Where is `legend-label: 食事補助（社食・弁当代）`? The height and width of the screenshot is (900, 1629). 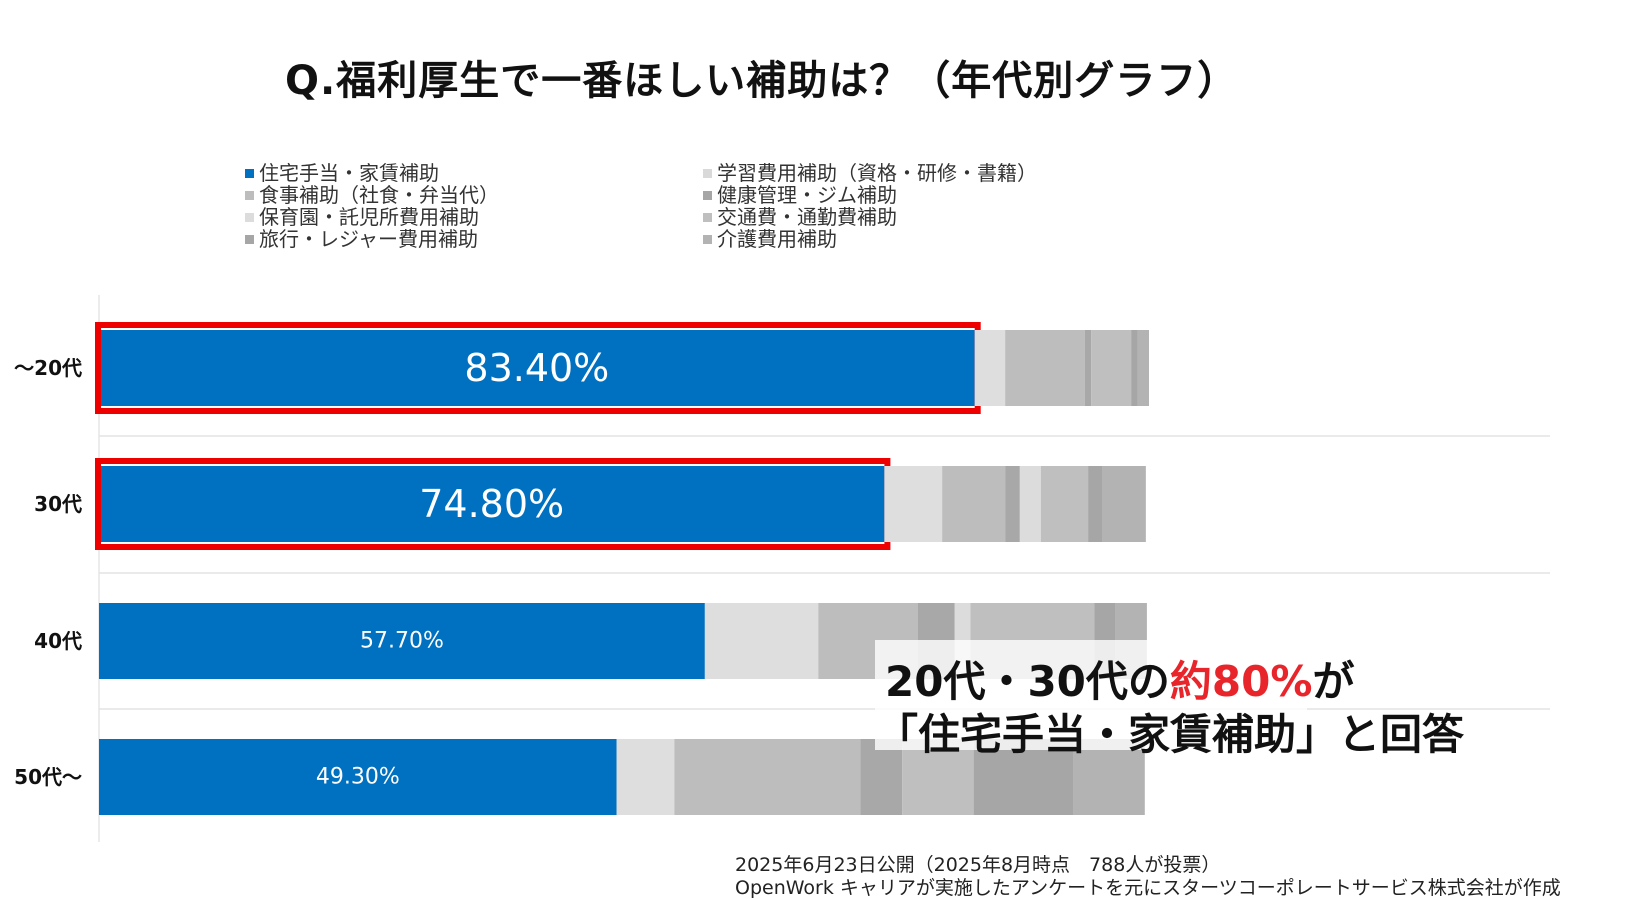
legend-label: 食事補助（社食・弁当代） is located at coordinates (379, 195).